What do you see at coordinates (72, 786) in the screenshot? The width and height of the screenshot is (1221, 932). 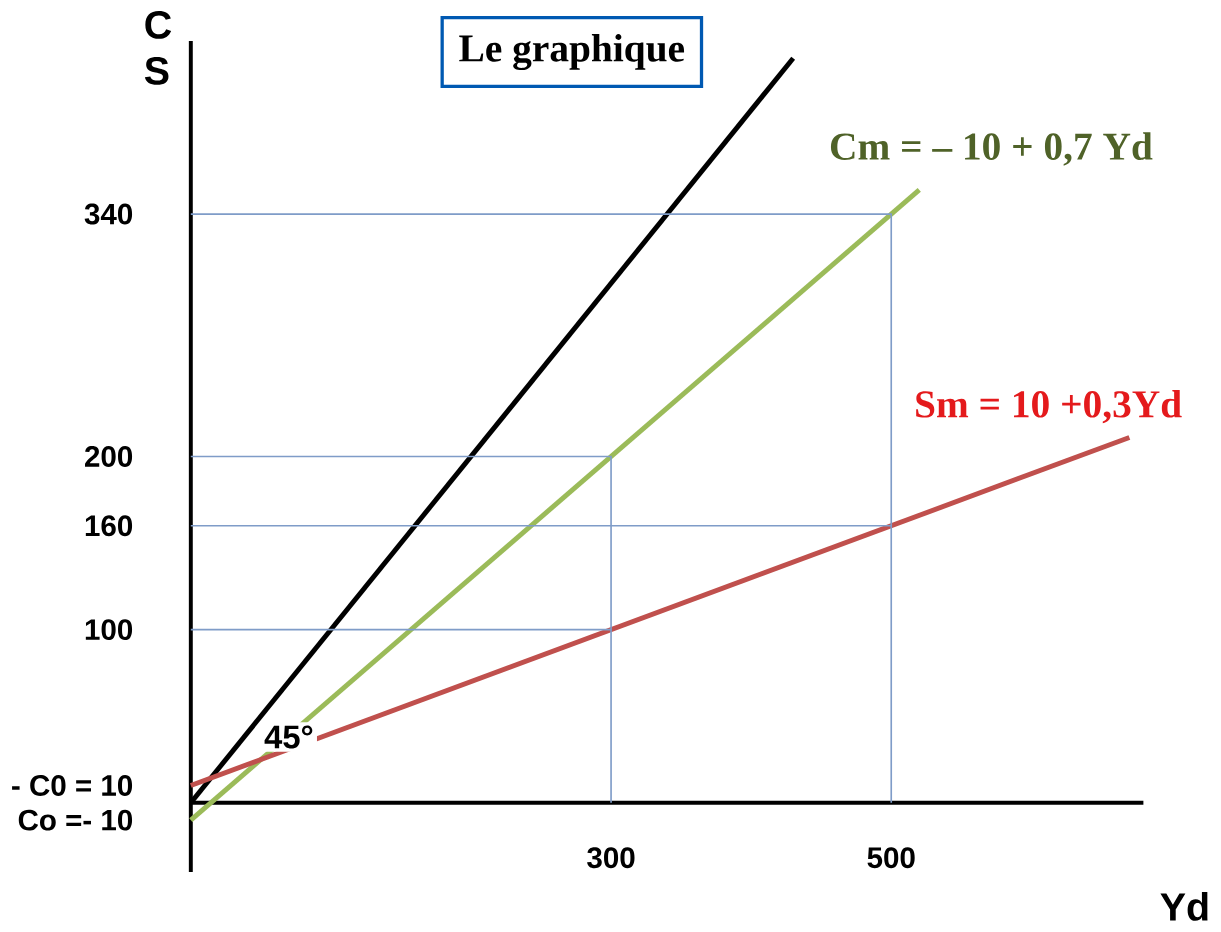 I see `y-tick-label: - C0 = 10` at bounding box center [72, 786].